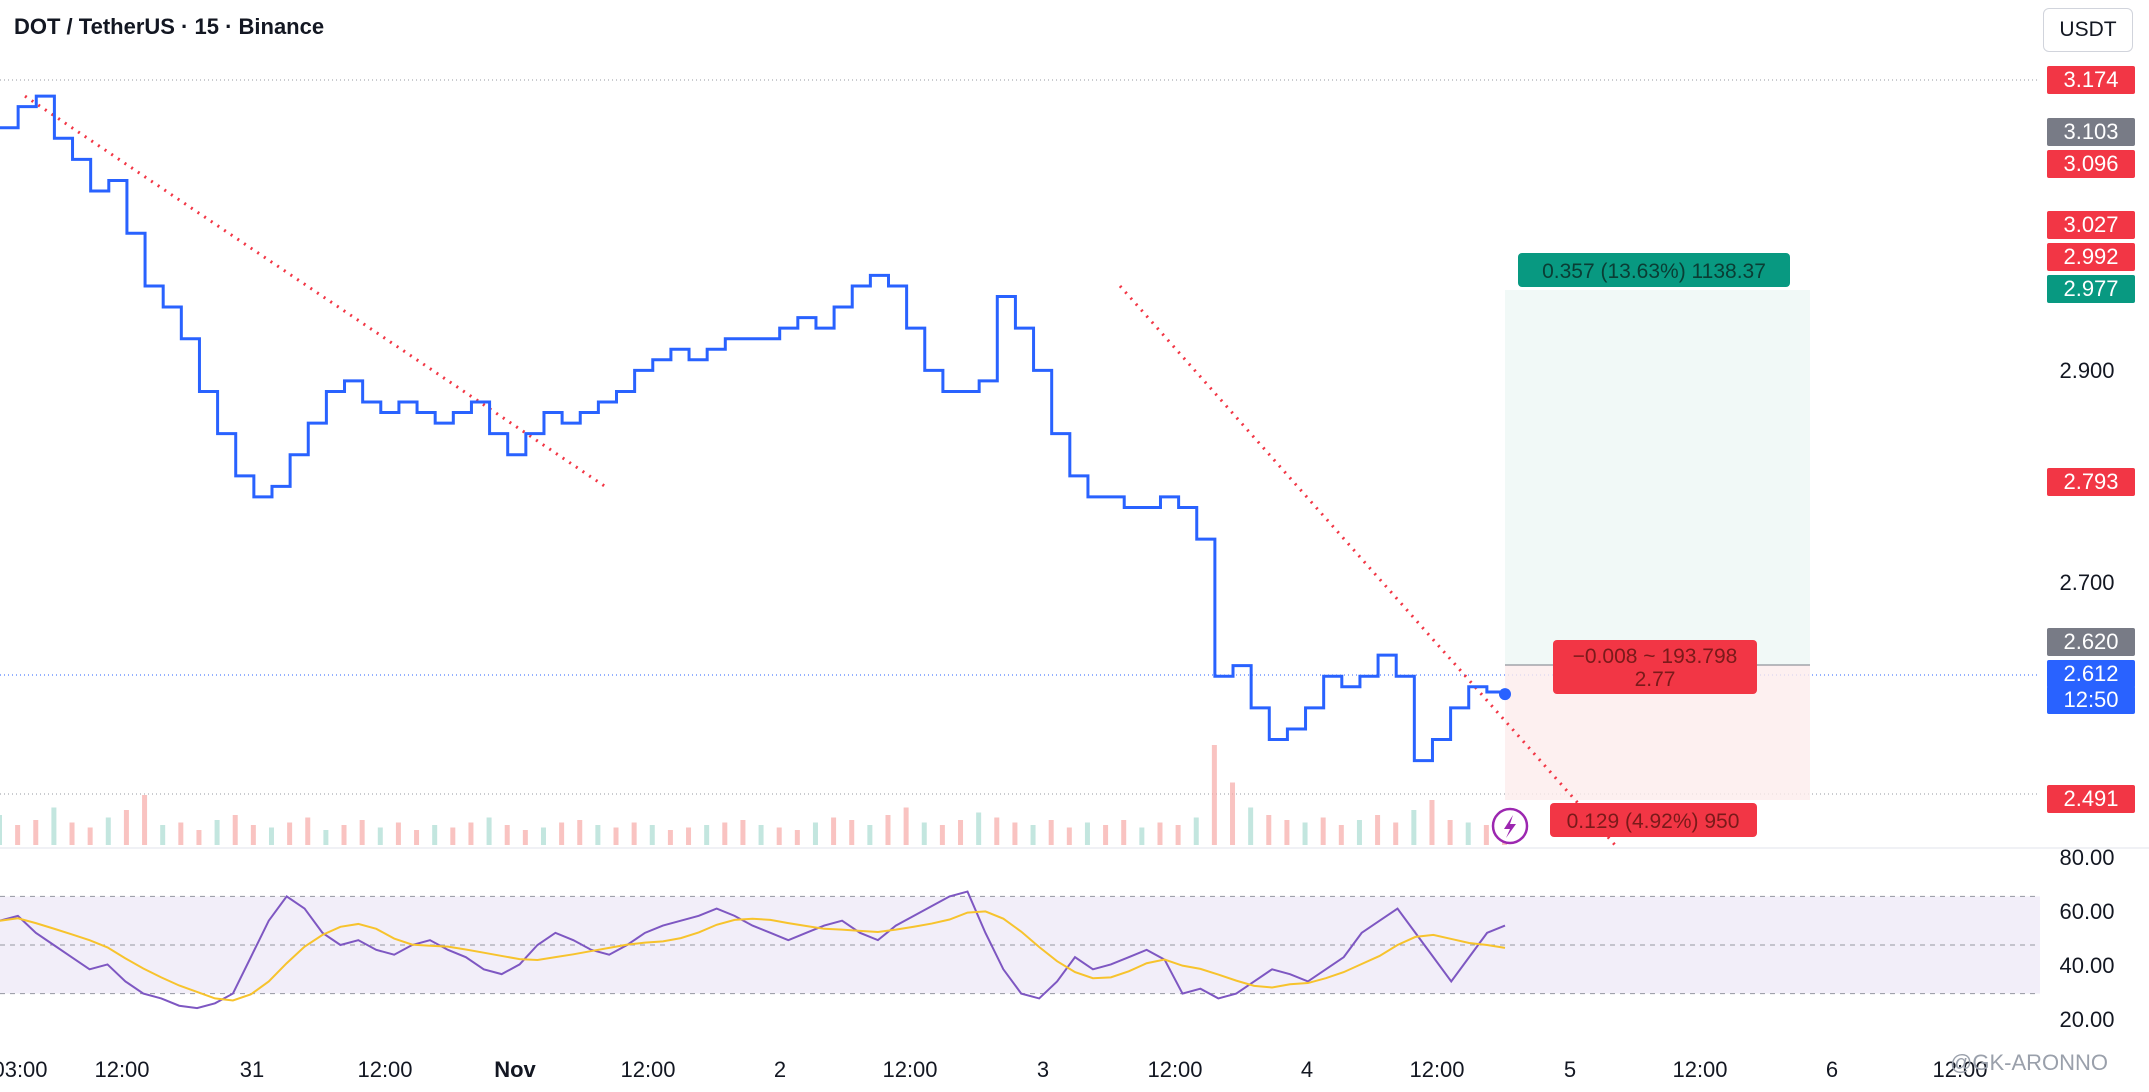 The height and width of the screenshot is (1092, 2149). What do you see at coordinates (2091, 132) in the screenshot?
I see `price-tag: 3.103` at bounding box center [2091, 132].